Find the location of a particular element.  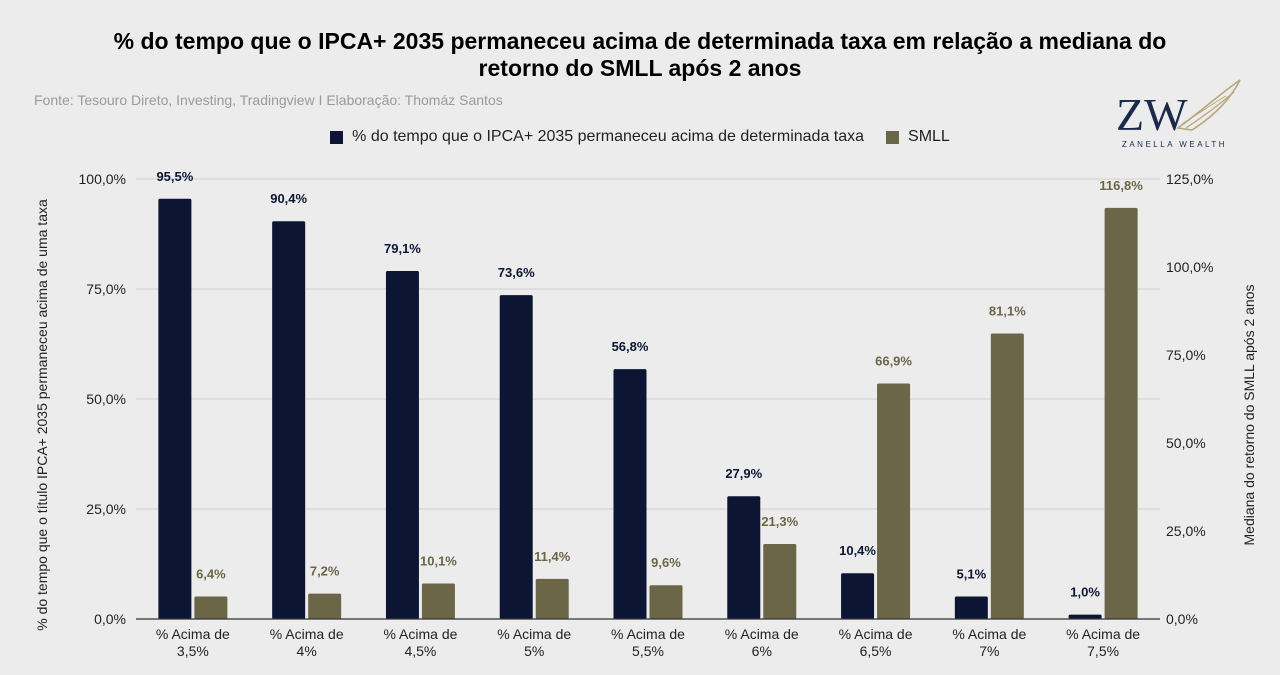

x-tick-label: 7% is located at coordinates (989, 651).